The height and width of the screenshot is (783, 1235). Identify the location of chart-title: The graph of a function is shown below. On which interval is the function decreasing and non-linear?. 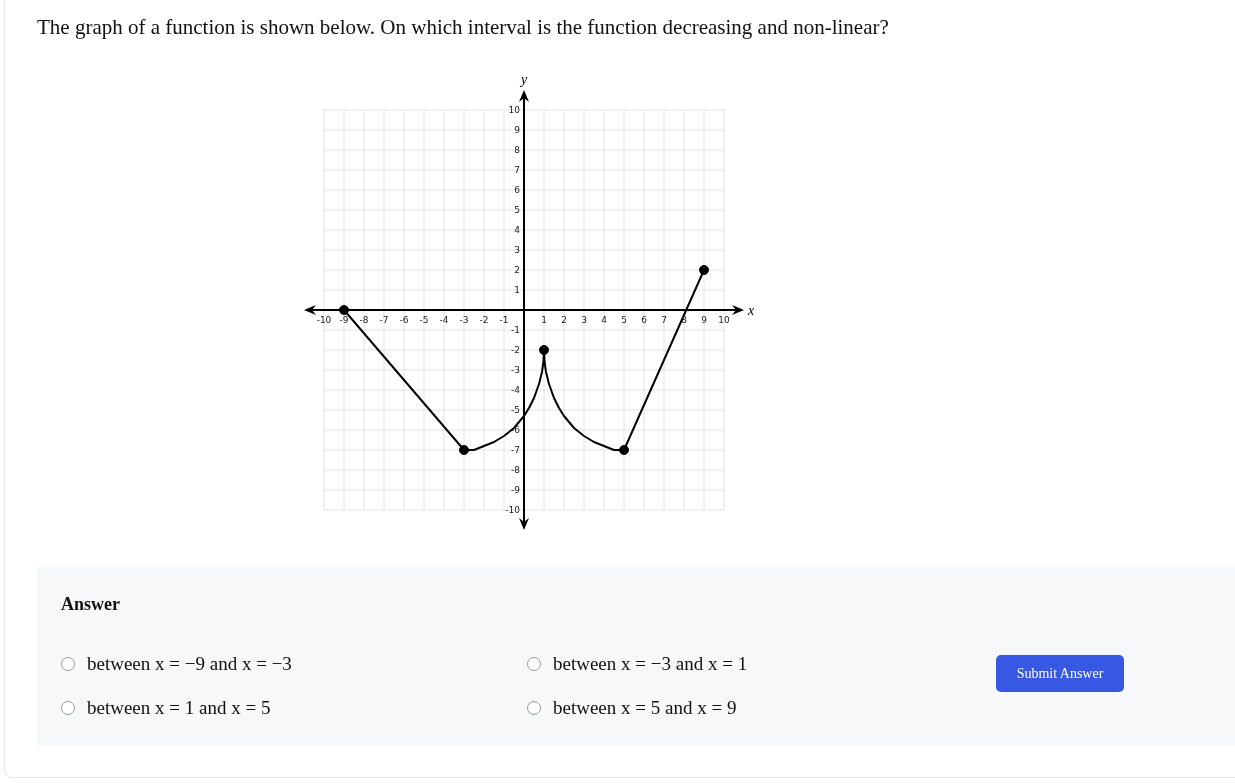
(463, 27).